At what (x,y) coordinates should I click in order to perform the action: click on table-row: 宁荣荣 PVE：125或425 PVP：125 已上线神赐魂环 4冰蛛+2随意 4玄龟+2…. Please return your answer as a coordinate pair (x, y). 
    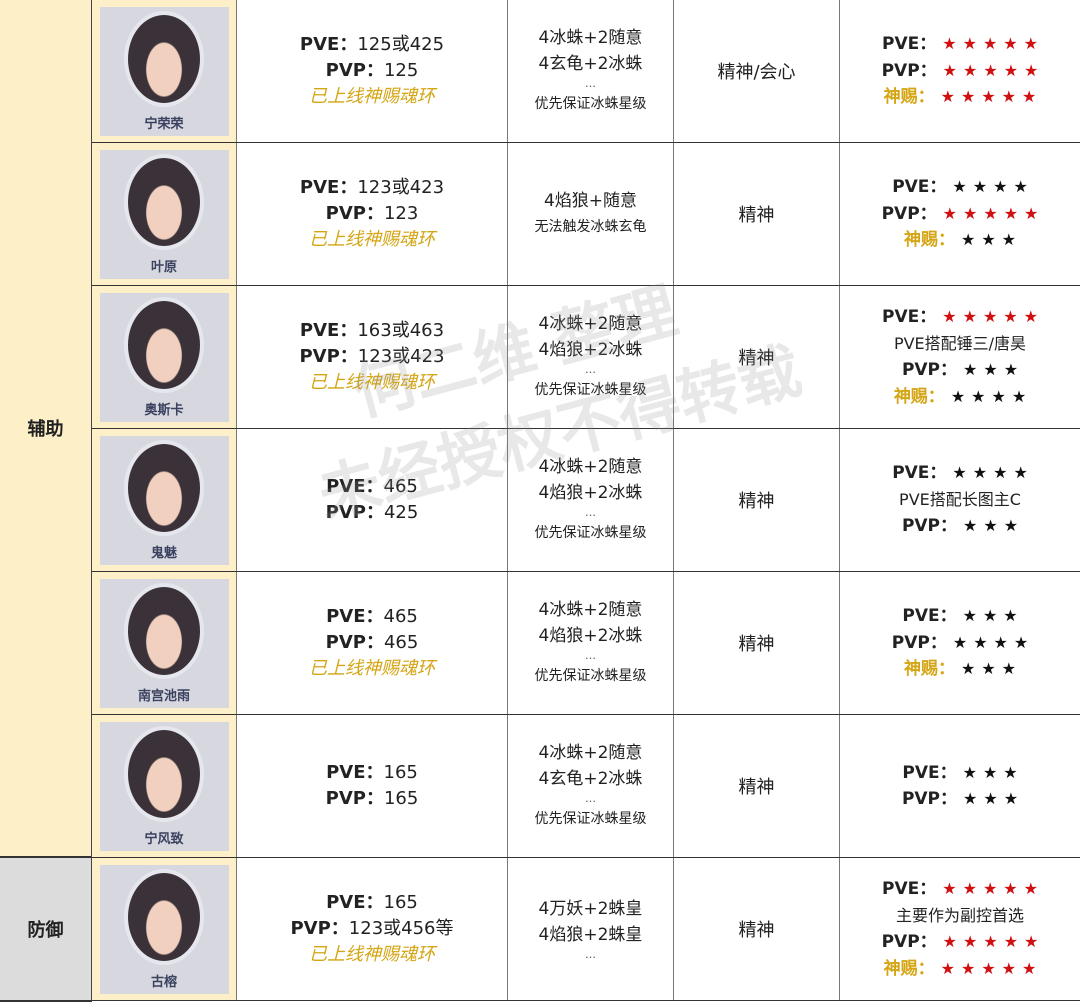
    Looking at the image, I should click on (586, 71).